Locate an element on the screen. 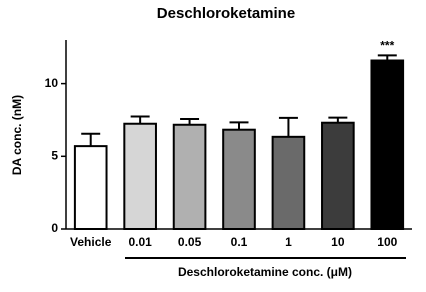 Image resolution: width=426 pixels, height=292 pixels. y-tick-label: 5 is located at coordinates (54, 155).